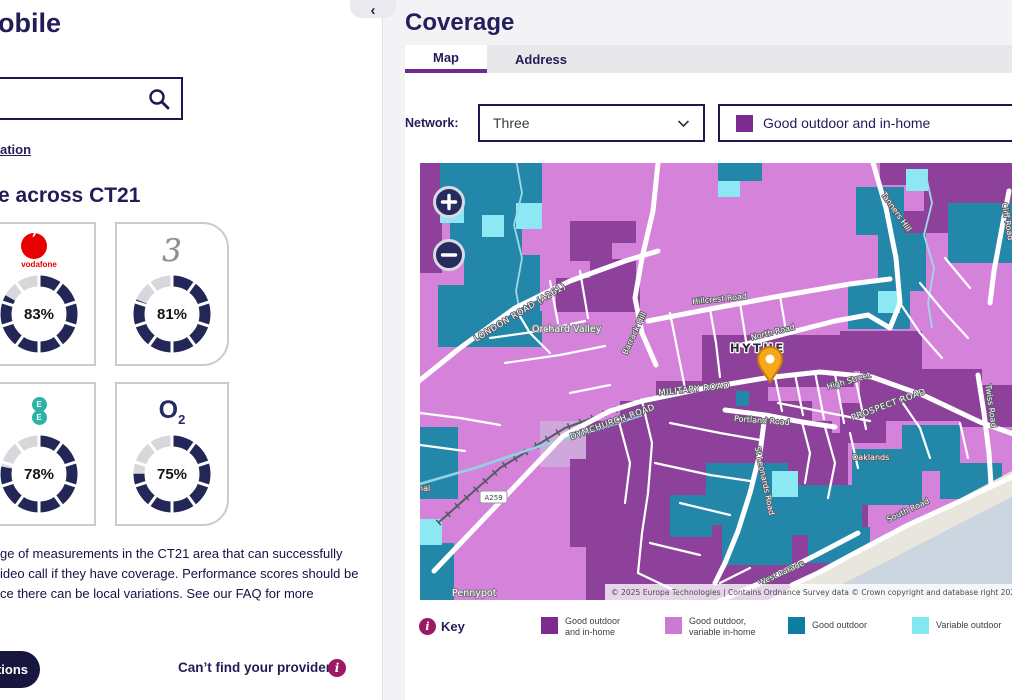 This screenshot has height=700, width=1012. I want to click on svg-text: Pennypot, so click(474, 593).